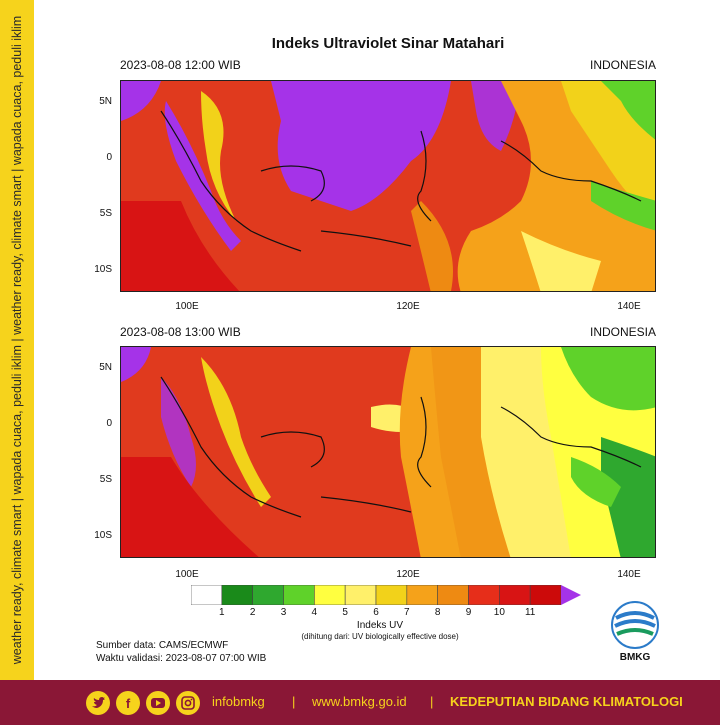 This screenshot has height=725, width=720. Describe the element at coordinates (437, 612) in the screenshot. I see `legend-tick-label: 8` at that location.